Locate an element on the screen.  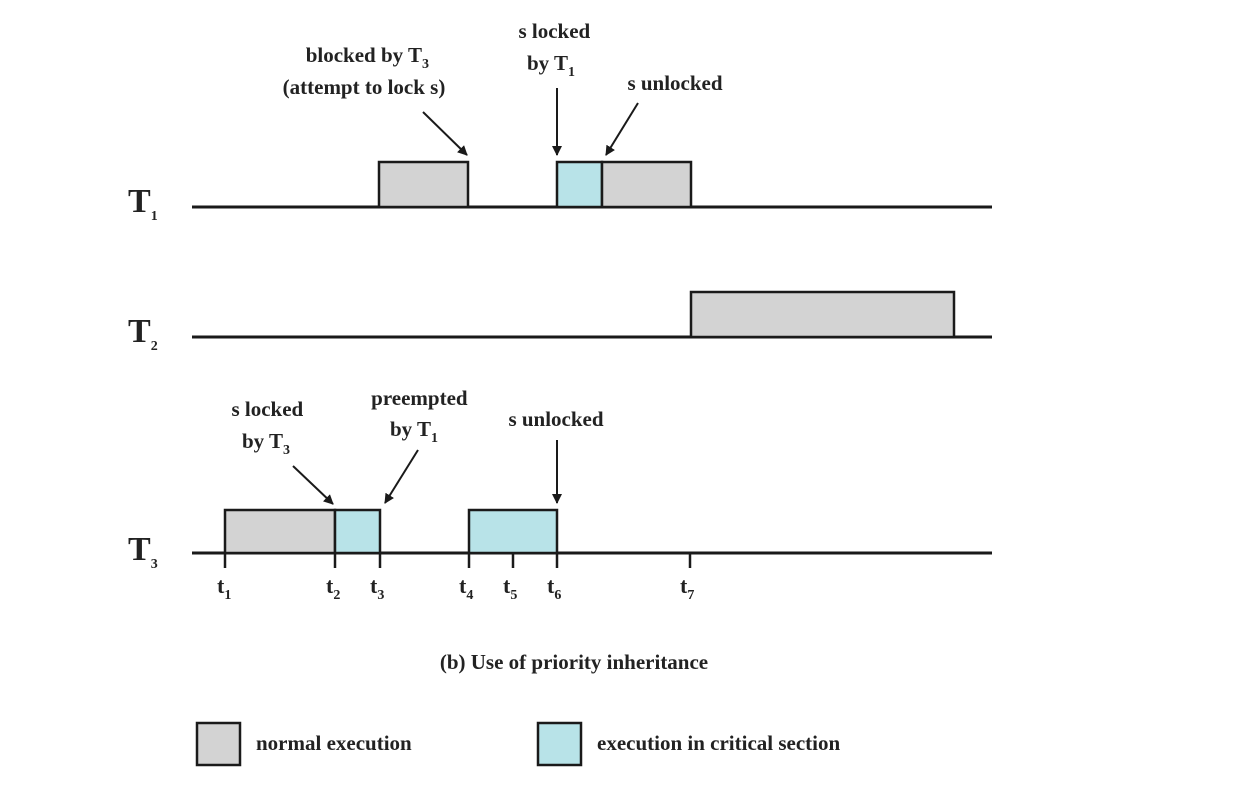
annotation-blocked-by-t3: blocked by T3 (attempt to lock s) is located at coordinates (364, 71).